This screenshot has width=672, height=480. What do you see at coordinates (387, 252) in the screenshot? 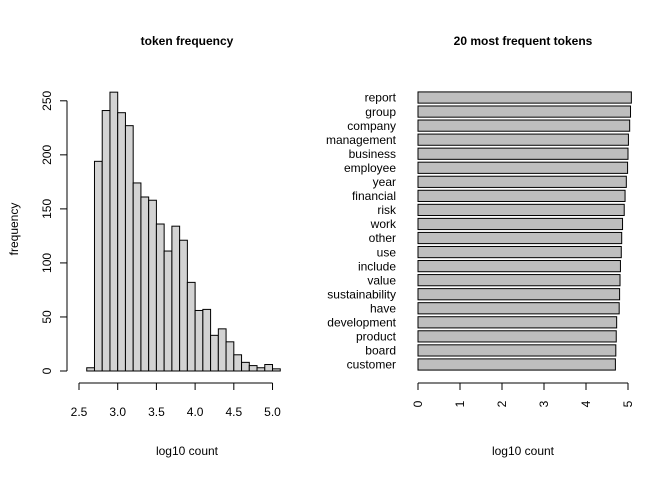
I see `barplot-category-label: use` at bounding box center [387, 252].